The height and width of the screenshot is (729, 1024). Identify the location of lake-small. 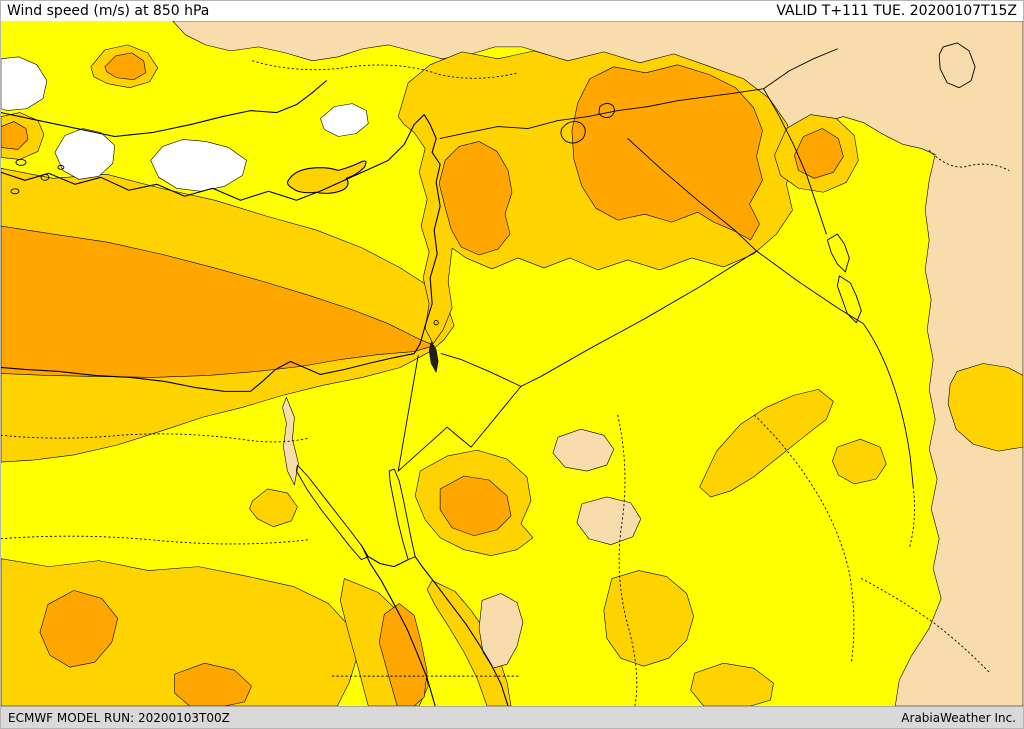
(606, 110).